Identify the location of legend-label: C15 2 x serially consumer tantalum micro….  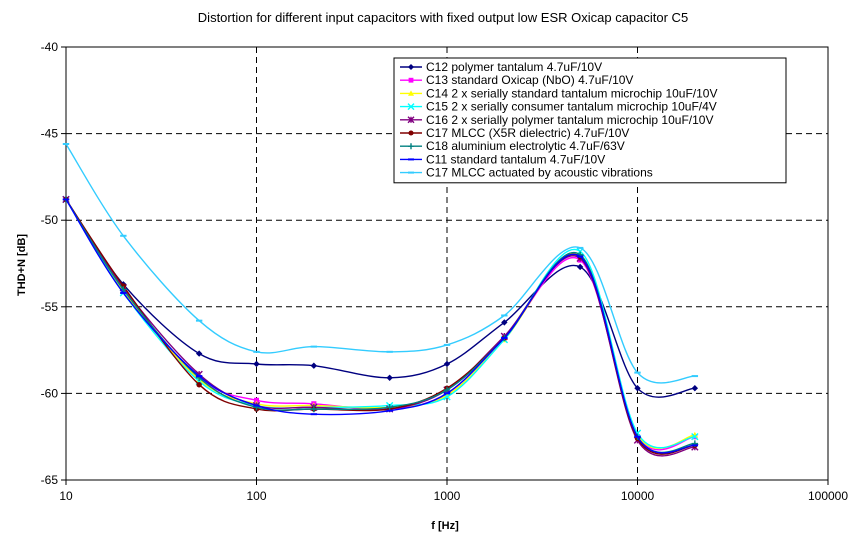
(571, 107).